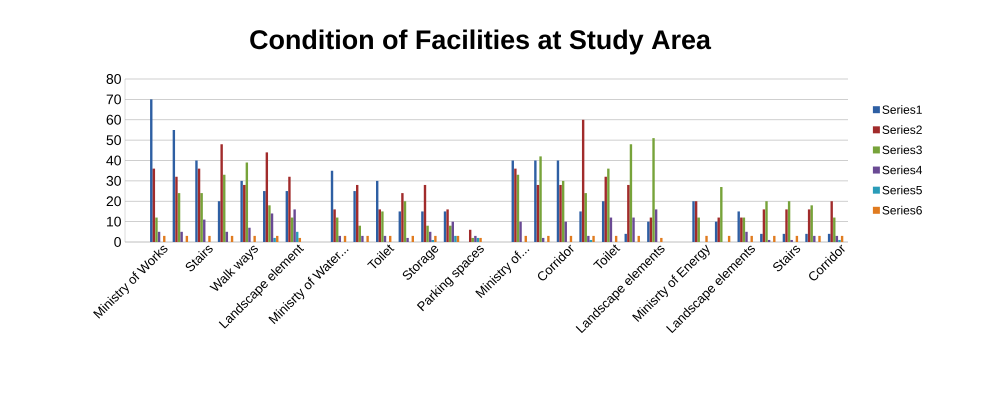 The width and height of the screenshot is (984, 402). I want to click on y-tick-label: 60, so click(113, 119).